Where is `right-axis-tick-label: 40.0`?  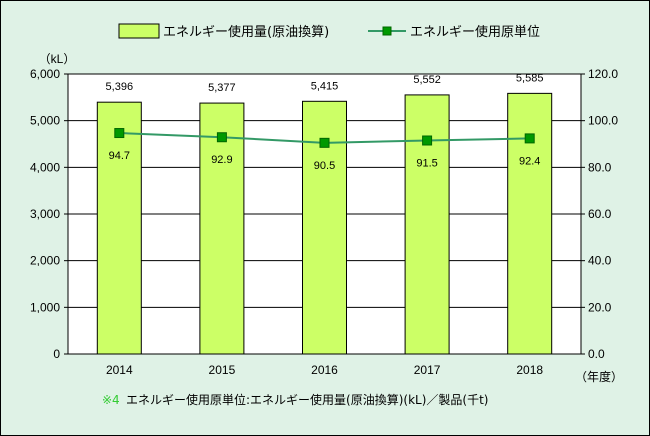
right-axis-tick-label: 40.0 is located at coordinates (600, 261).